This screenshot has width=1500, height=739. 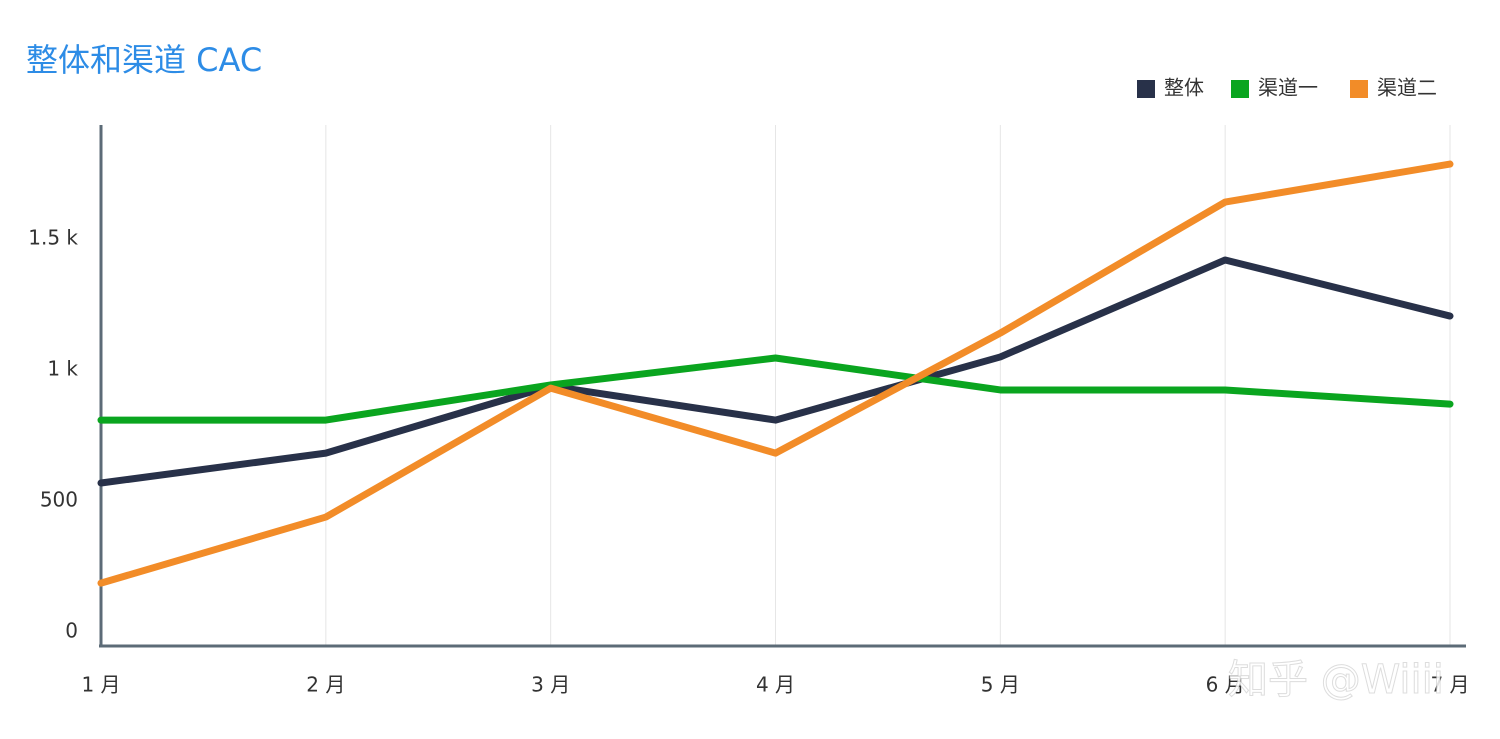 I want to click on y-tick-label: 1.5 k, so click(x=53, y=238).